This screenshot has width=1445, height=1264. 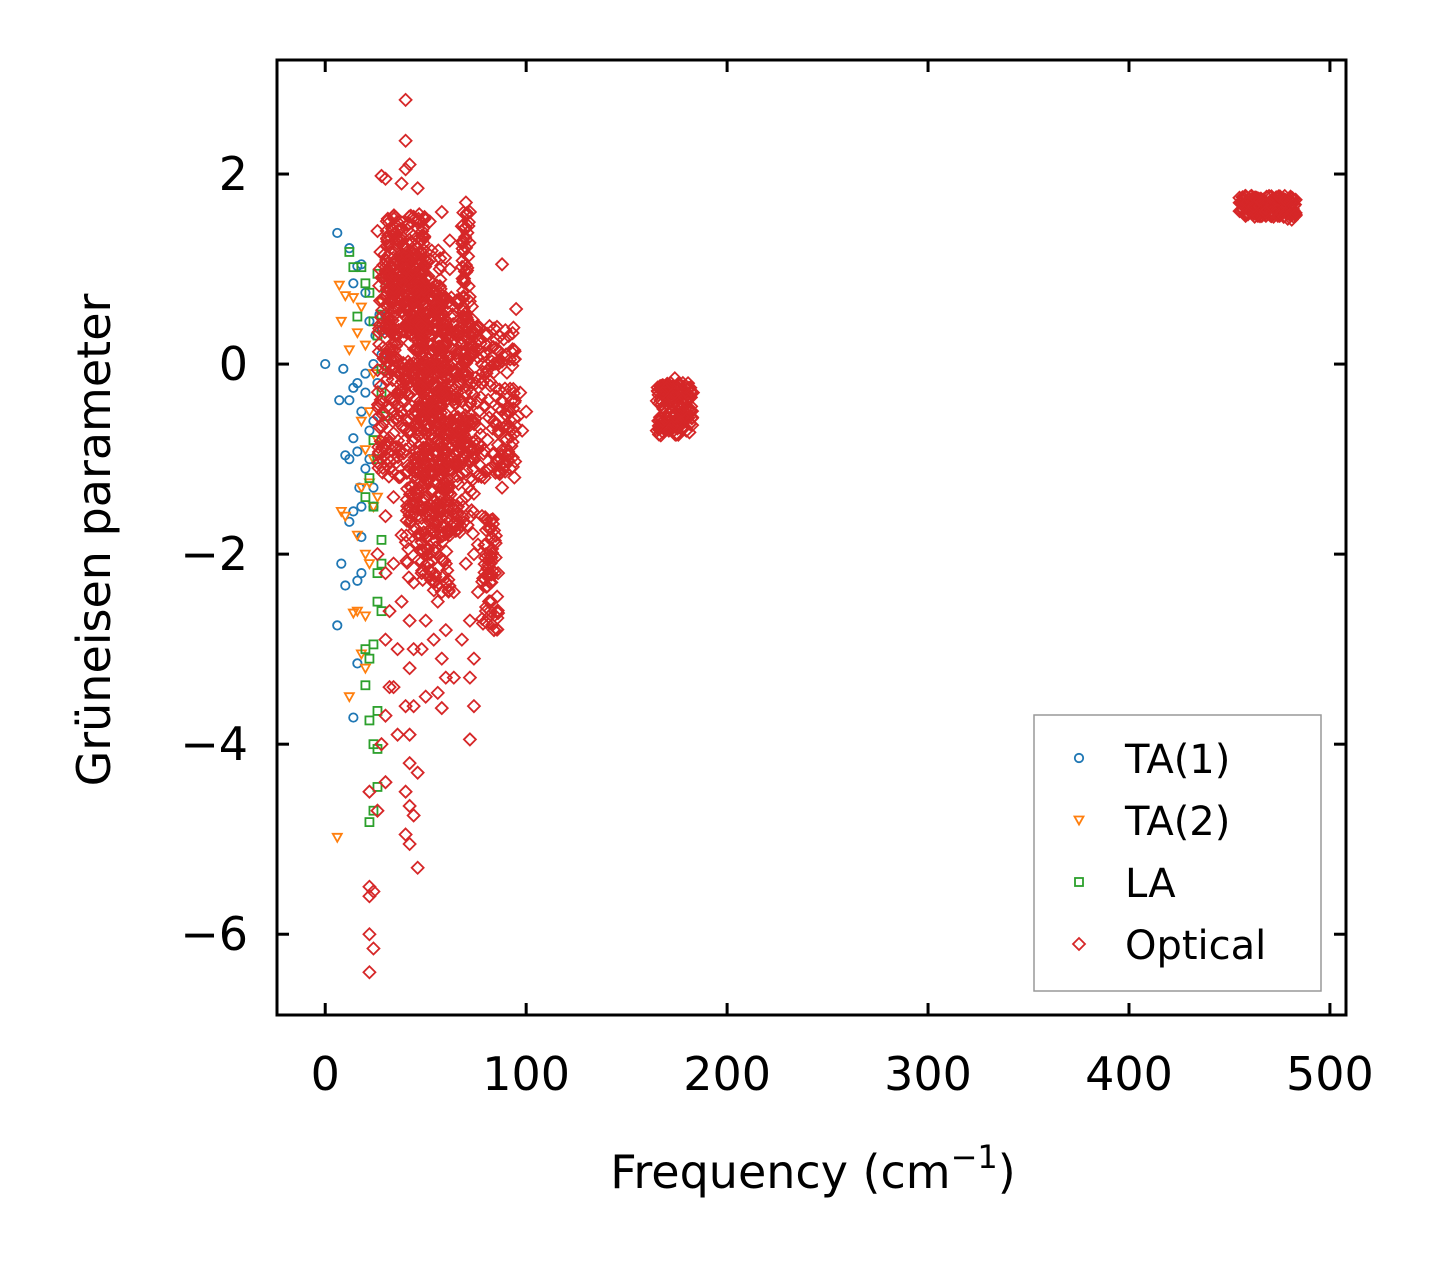 What do you see at coordinates (1330, 1074) in the screenshot?
I see `x-tick-label: 500` at bounding box center [1330, 1074].